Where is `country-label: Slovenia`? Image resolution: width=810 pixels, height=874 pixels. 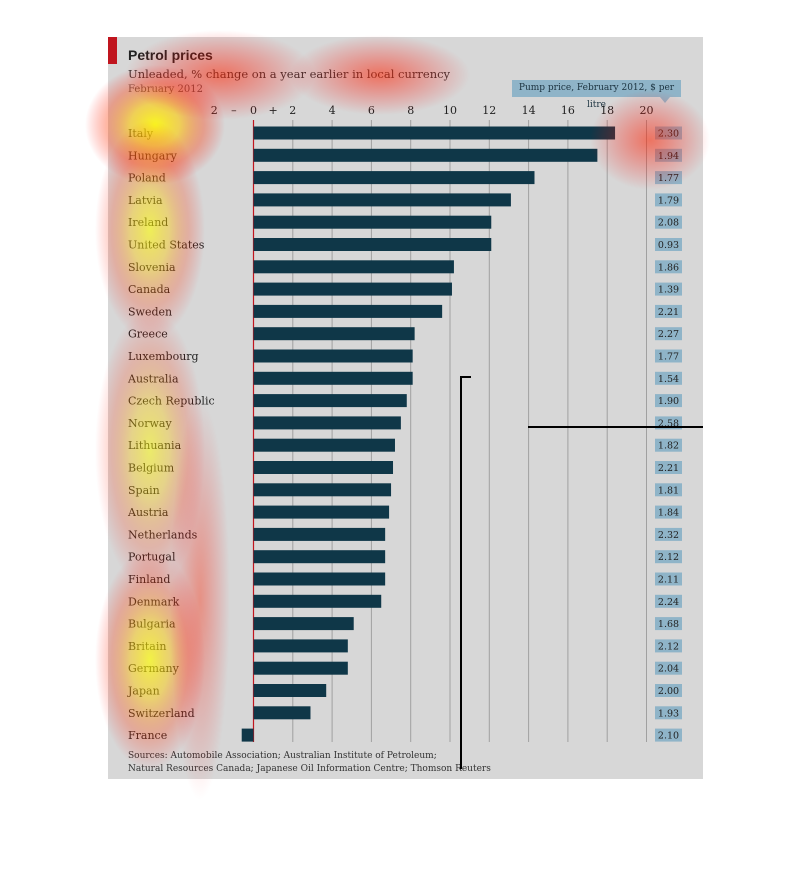
country-label: Slovenia is located at coordinates (152, 267).